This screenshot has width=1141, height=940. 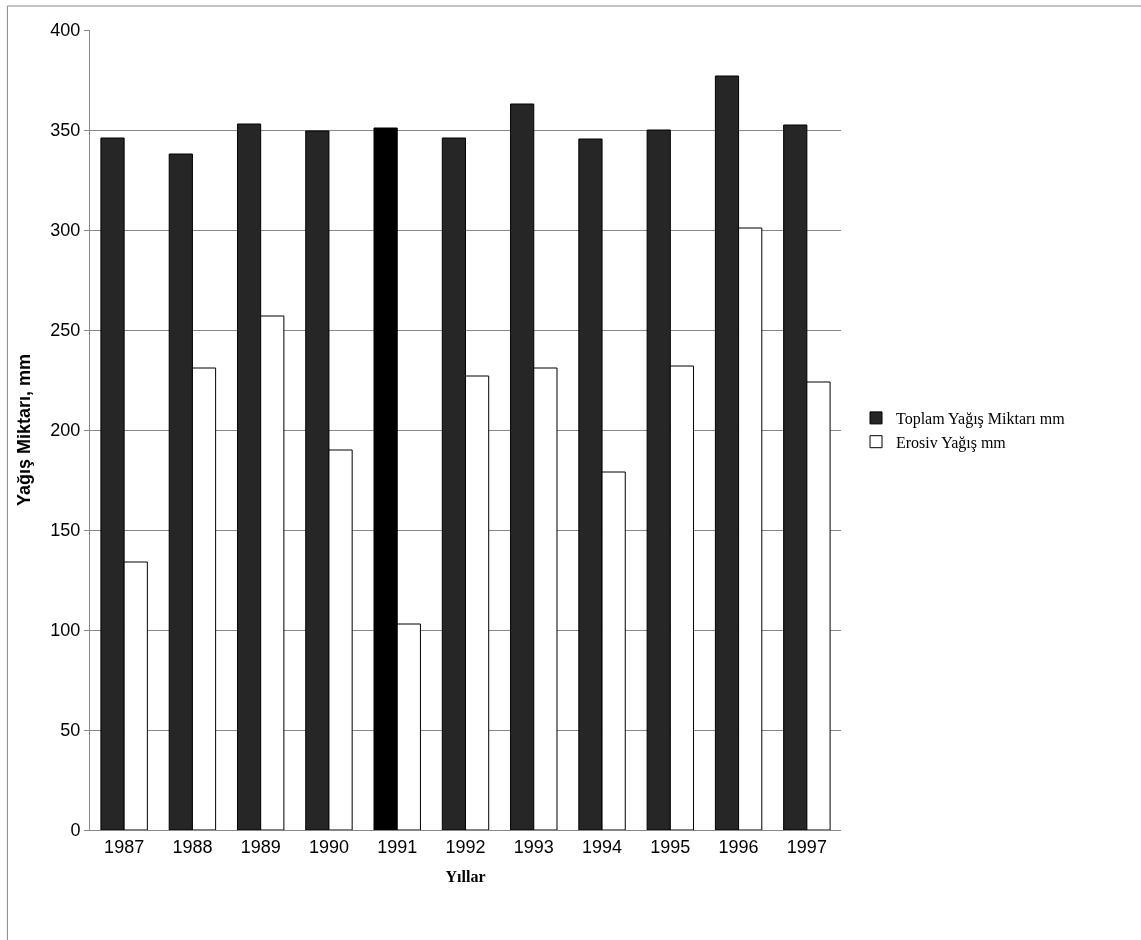 What do you see at coordinates (65, 530) in the screenshot?
I see `y-tick-label: 150` at bounding box center [65, 530].